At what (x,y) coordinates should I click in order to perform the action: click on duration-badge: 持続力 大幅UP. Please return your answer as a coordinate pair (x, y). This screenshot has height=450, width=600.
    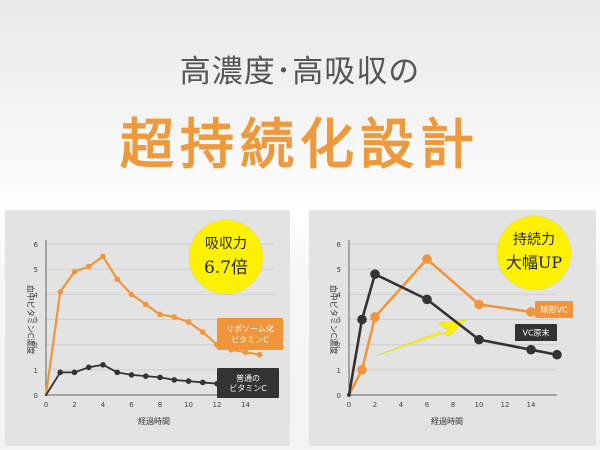
    Looking at the image, I should click on (534, 253).